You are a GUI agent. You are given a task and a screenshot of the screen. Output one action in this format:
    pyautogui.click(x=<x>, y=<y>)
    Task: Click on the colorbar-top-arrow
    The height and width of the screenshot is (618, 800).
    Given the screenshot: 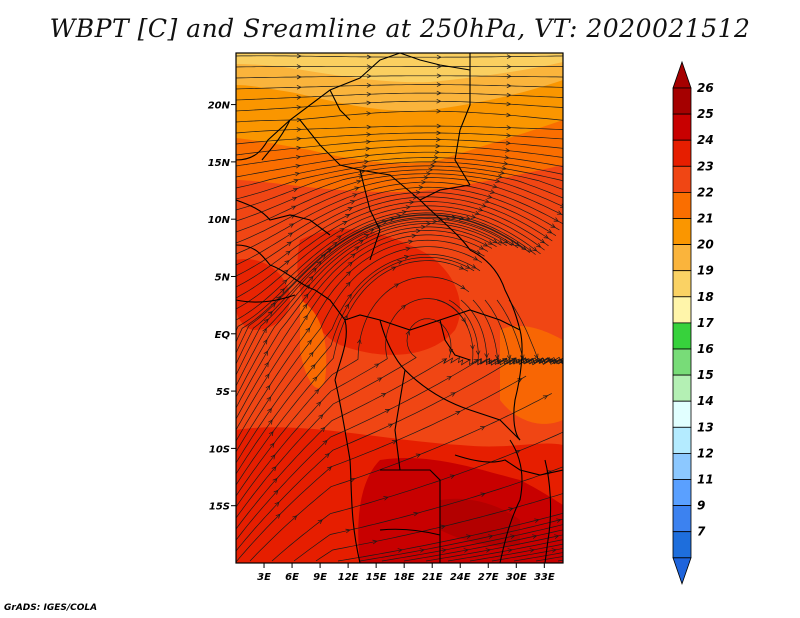 What is the action you would take?
    pyautogui.click(x=682, y=74)
    